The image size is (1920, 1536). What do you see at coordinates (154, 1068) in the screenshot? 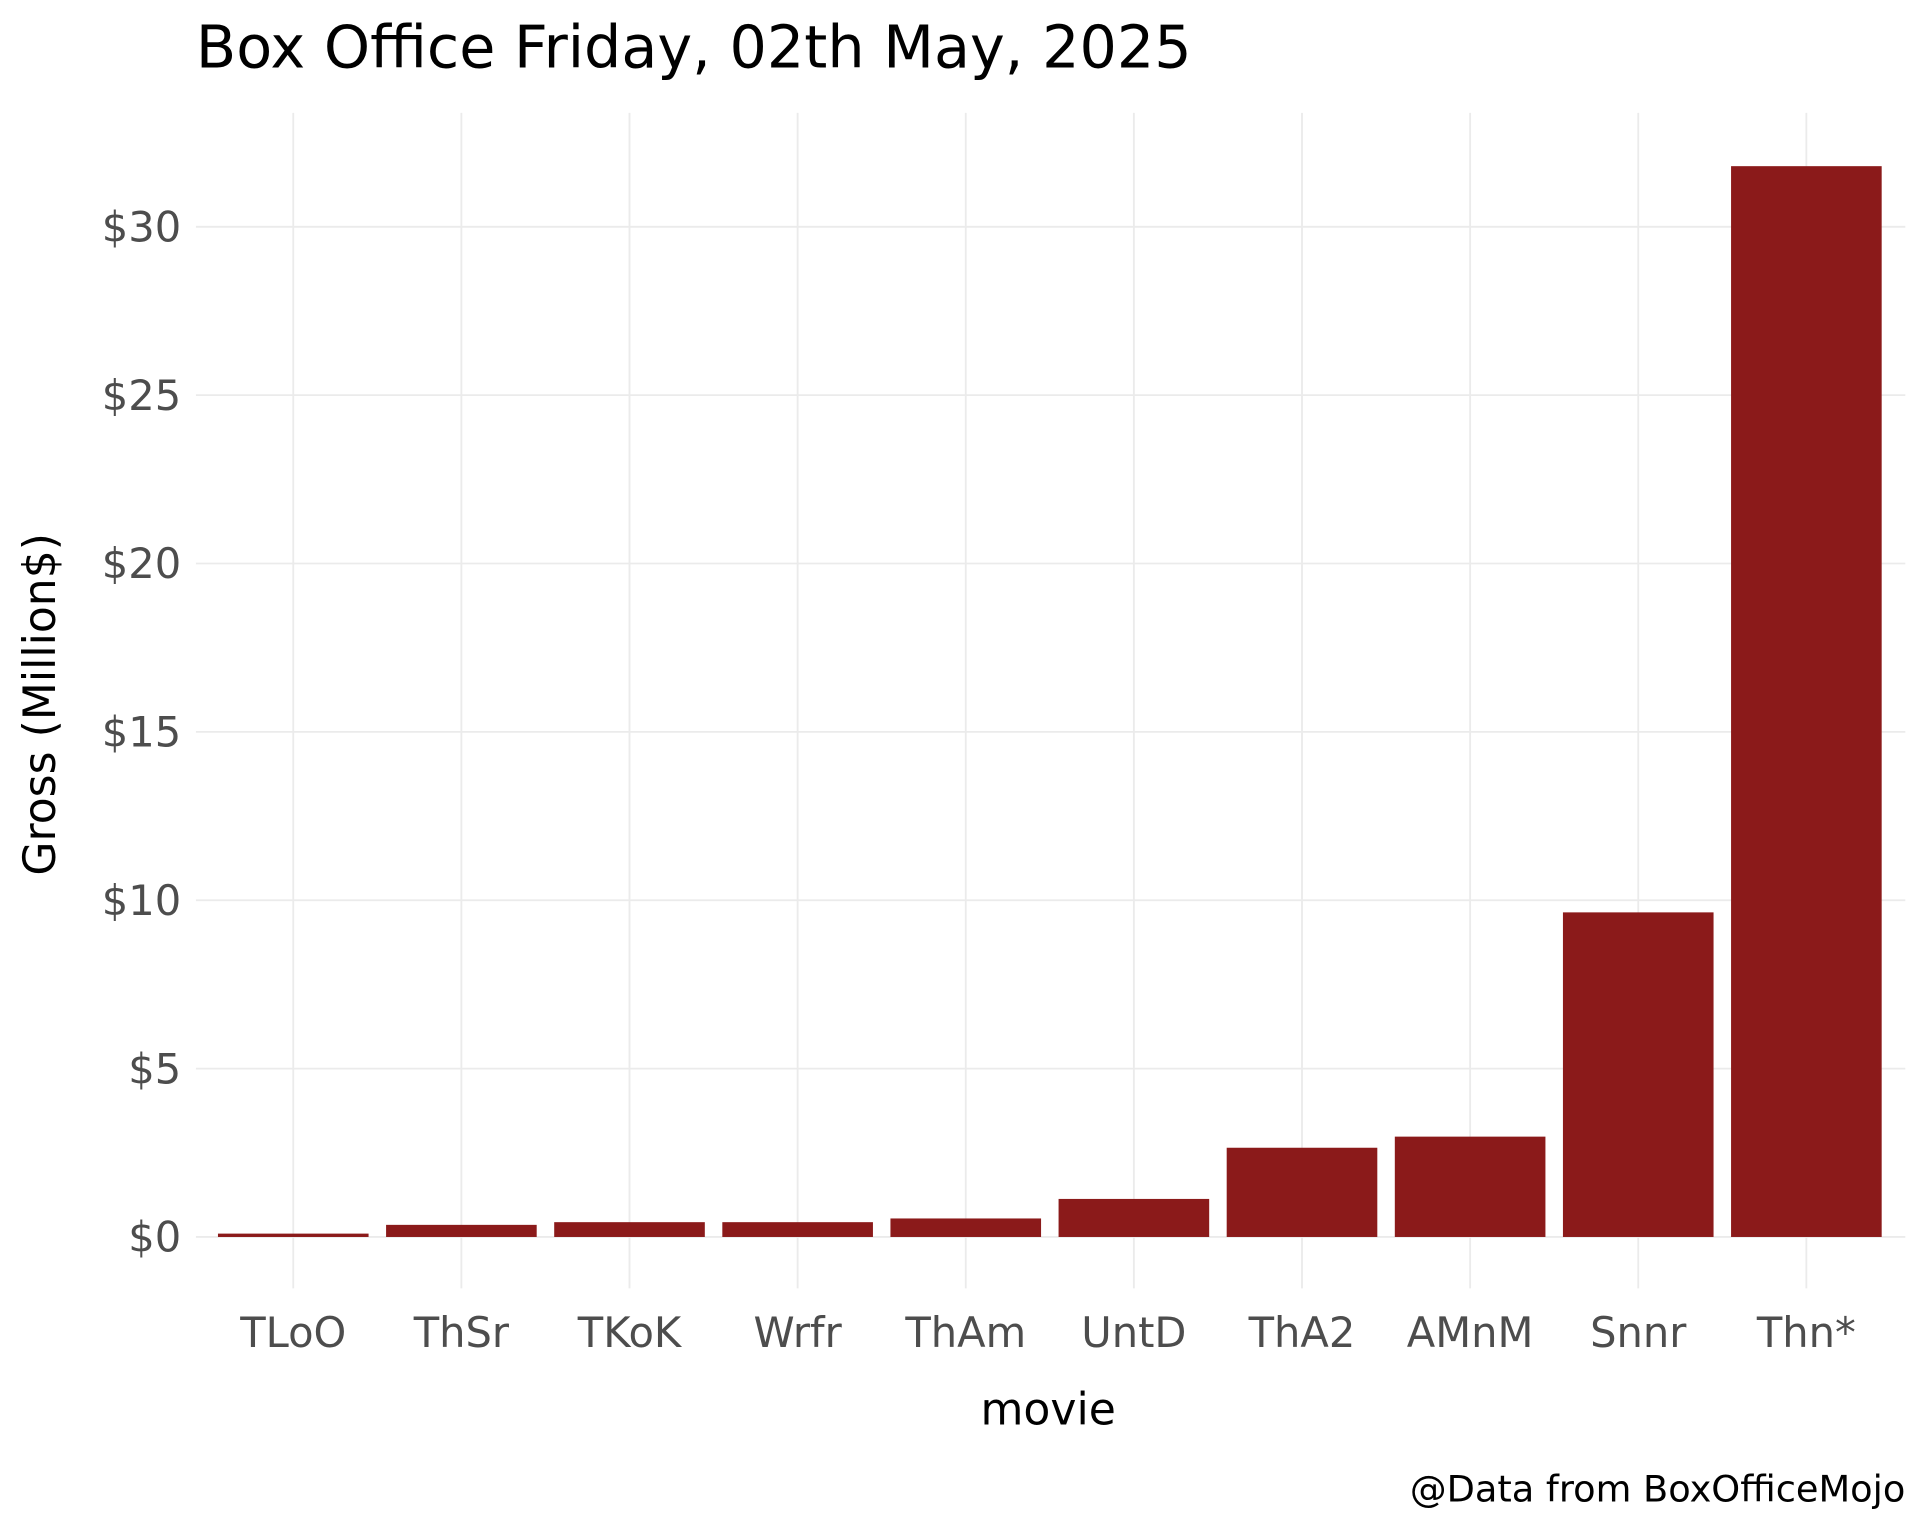
I see `y-tick-label: $5` at bounding box center [154, 1068].